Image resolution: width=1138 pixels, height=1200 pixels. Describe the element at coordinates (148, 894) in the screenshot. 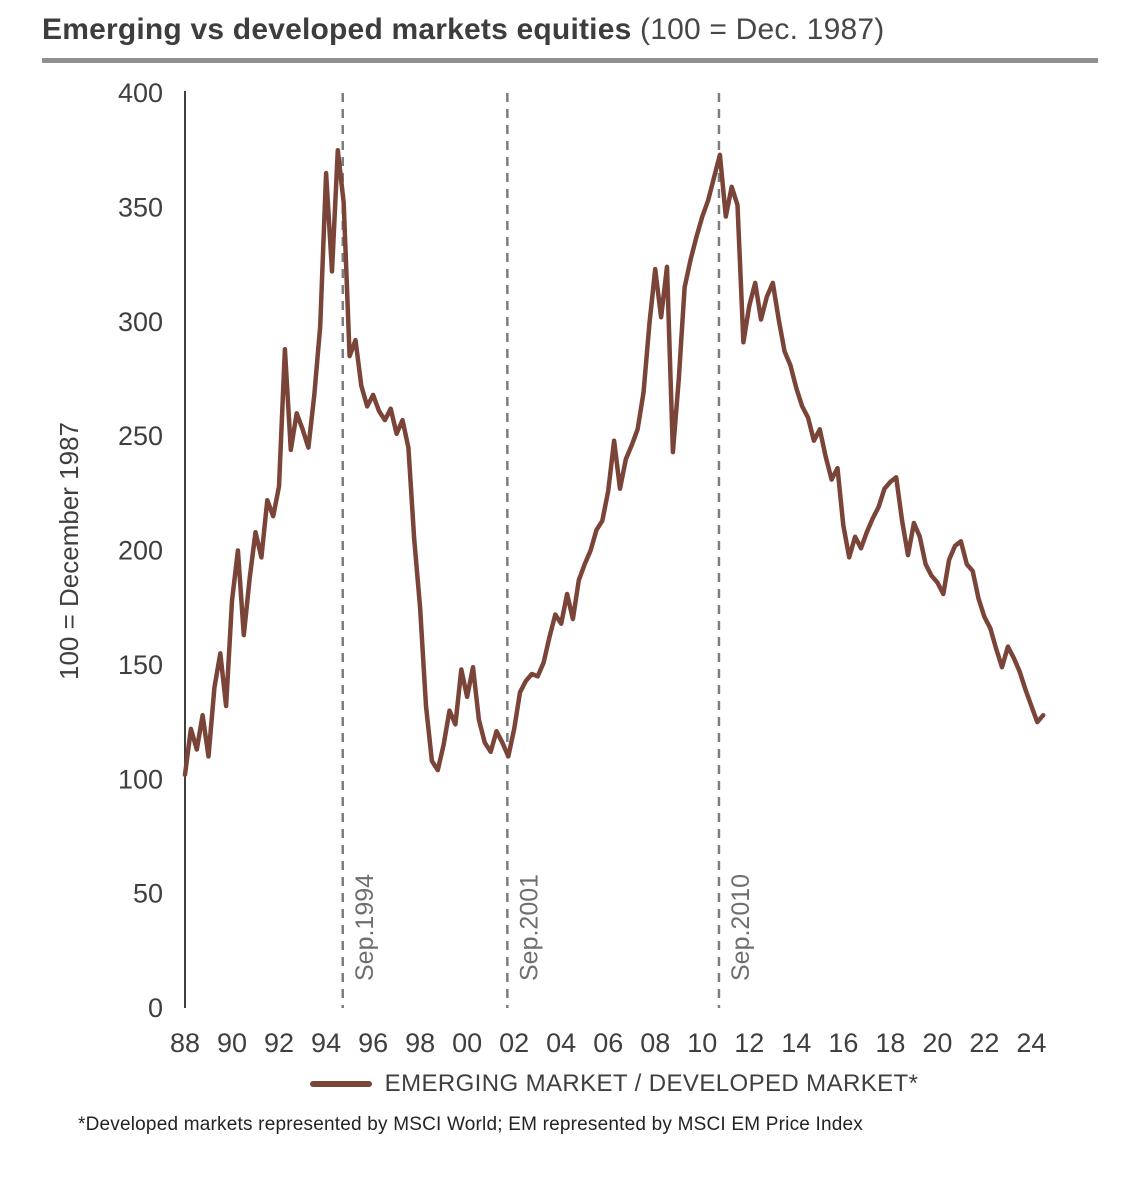

I see `y-tick-label: 50` at that location.